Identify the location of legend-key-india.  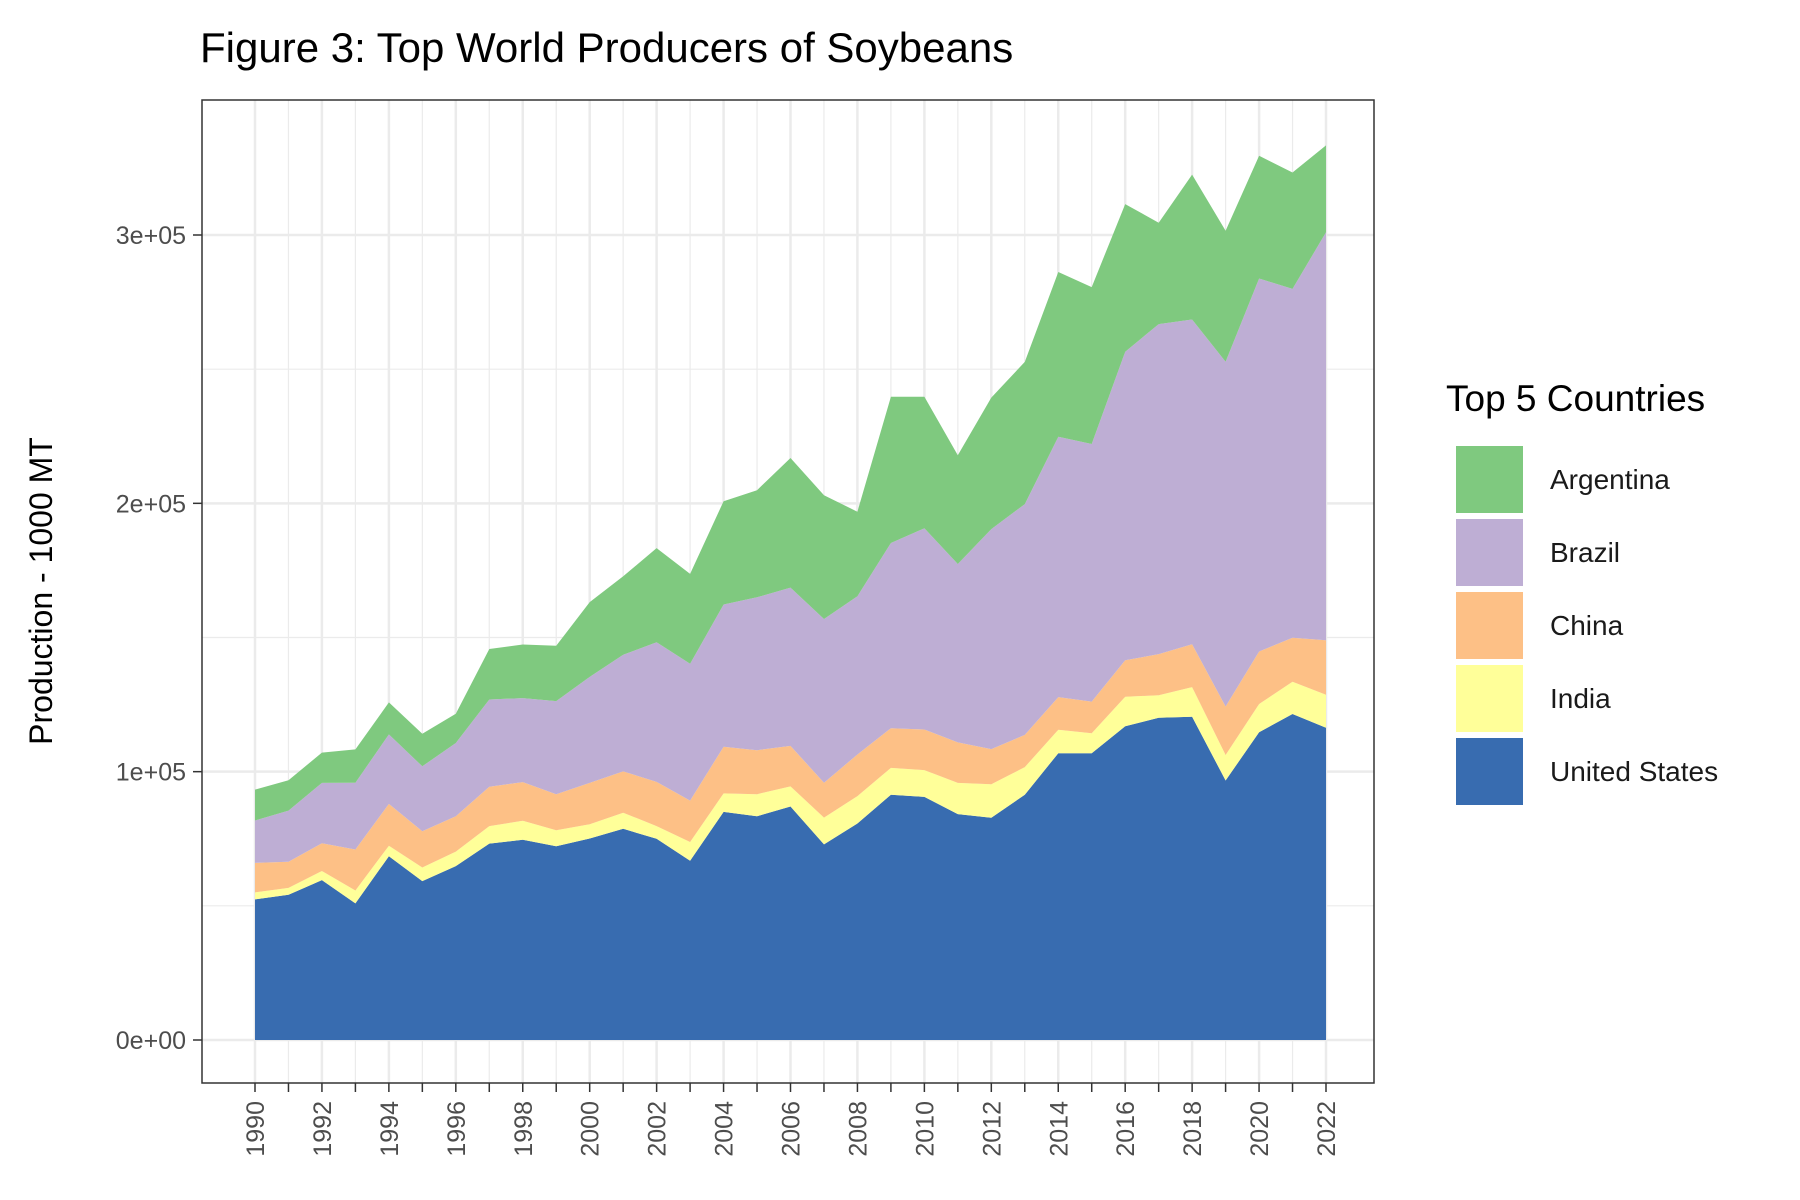
(1489, 698).